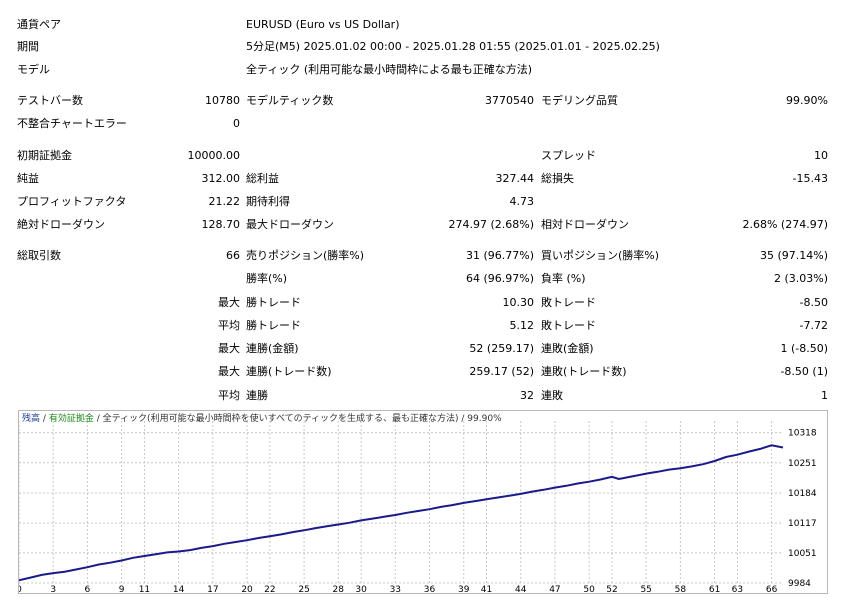 This screenshot has height=611, width=846. Describe the element at coordinates (72, 201) in the screenshot. I see `pf-label: プロフィットファクタ` at that location.